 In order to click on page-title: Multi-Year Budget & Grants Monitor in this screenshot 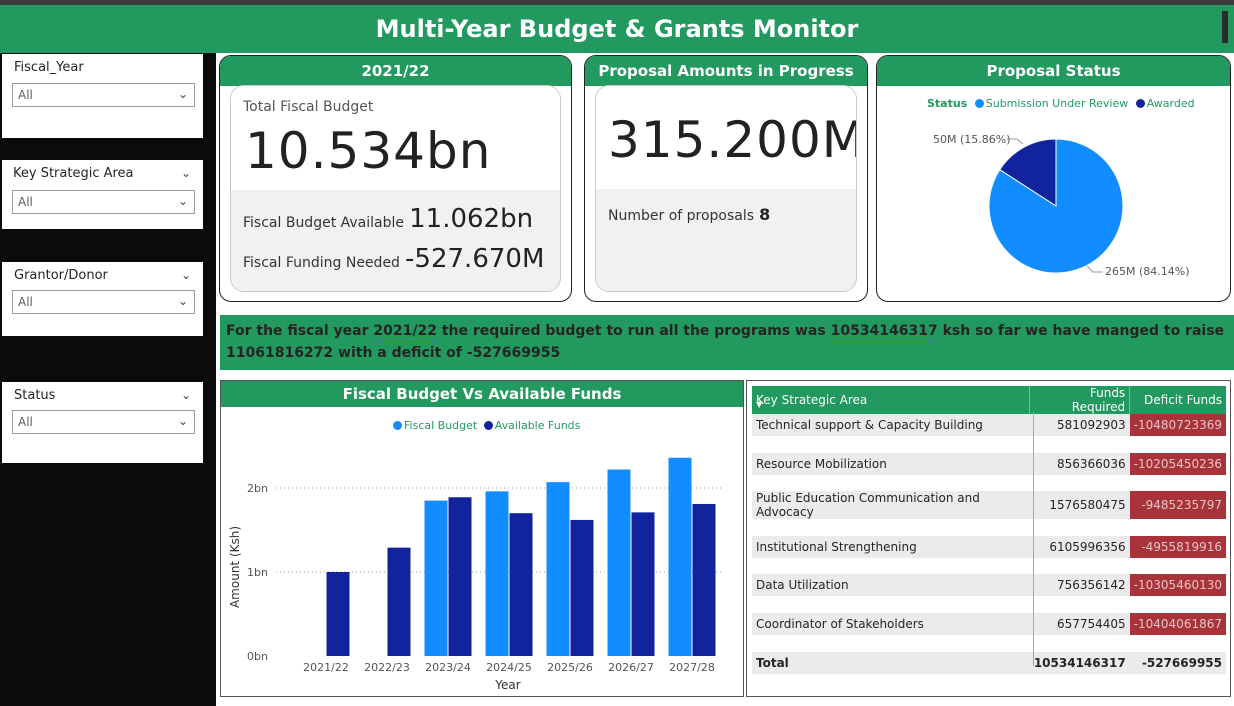, I will do `click(617, 29)`.